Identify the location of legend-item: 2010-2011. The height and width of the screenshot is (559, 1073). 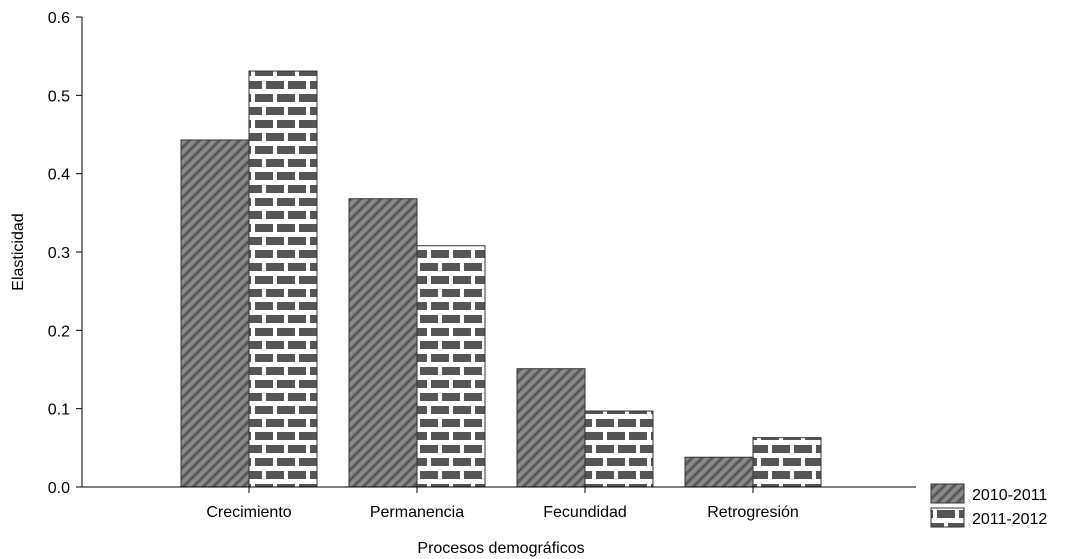
(988, 493).